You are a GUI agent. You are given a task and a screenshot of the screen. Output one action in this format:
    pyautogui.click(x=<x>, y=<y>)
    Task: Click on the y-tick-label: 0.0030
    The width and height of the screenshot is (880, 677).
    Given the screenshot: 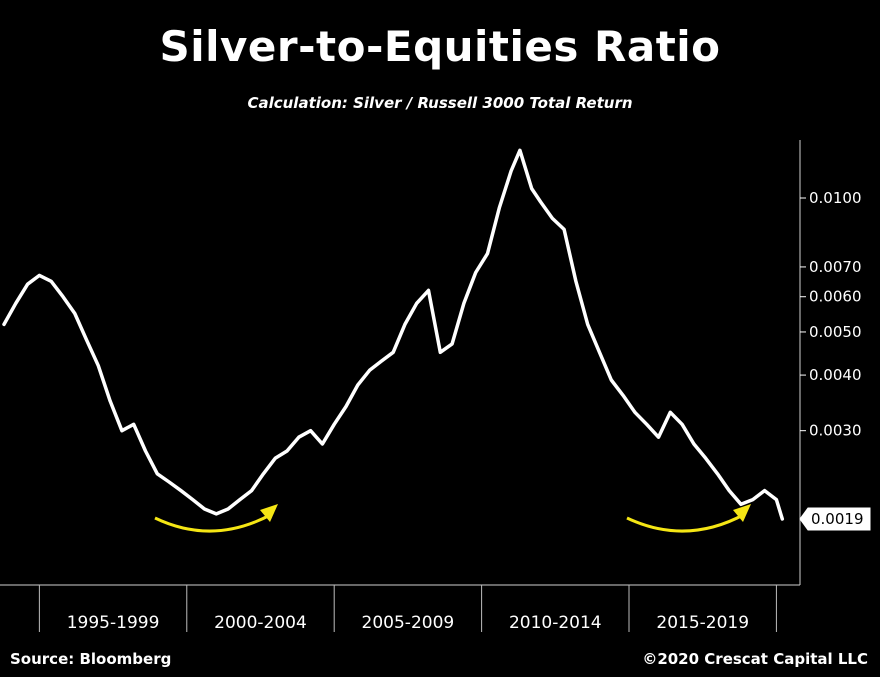 What is the action you would take?
    pyautogui.click(x=835, y=431)
    